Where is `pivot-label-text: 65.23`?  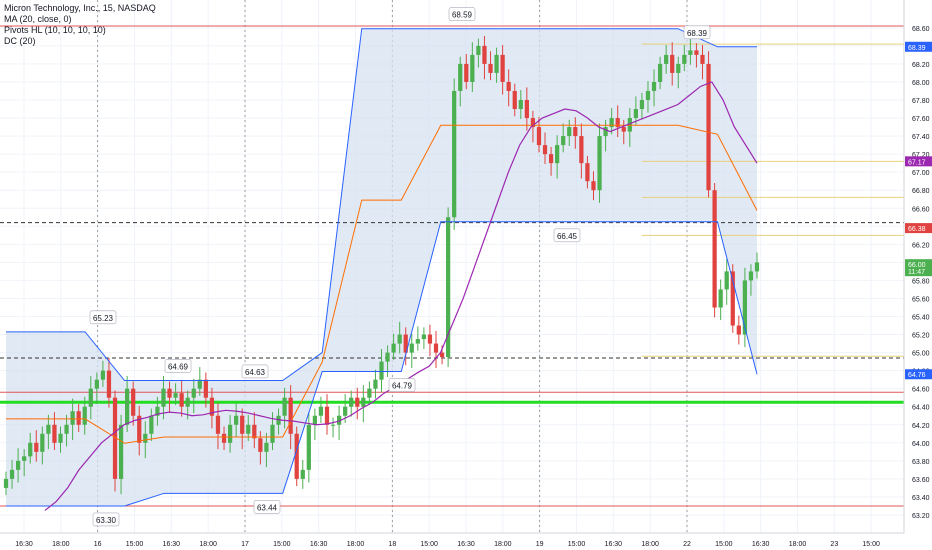
pivot-label-text: 65.23 is located at coordinates (103, 318).